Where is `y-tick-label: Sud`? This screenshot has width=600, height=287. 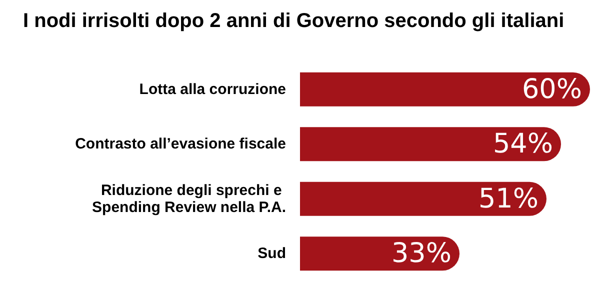
y-tick-label: Sud is located at coordinates (272, 253).